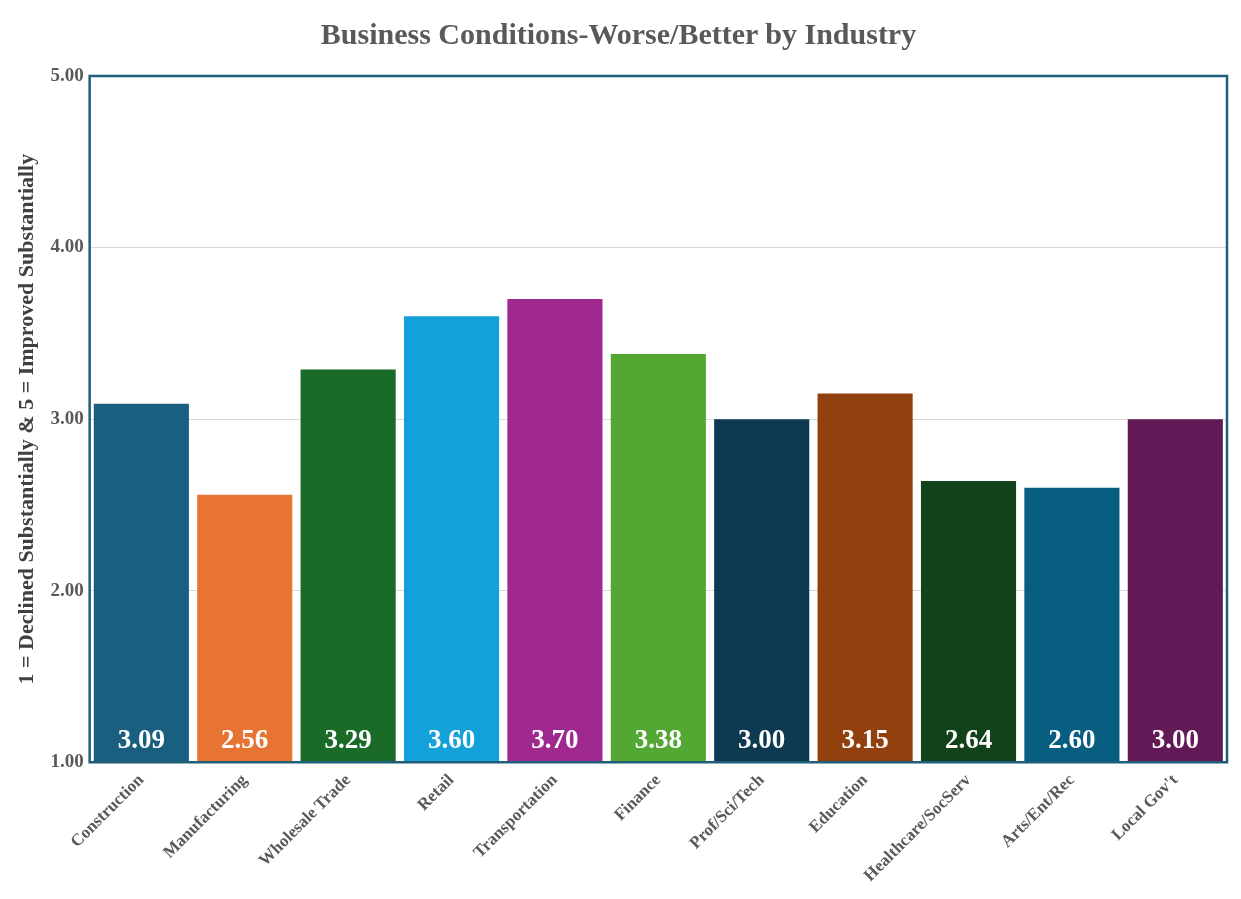 Image resolution: width=1241 pixels, height=899 pixels. What do you see at coordinates (67, 246) in the screenshot?
I see `y-tick-label: 4.00` at bounding box center [67, 246].